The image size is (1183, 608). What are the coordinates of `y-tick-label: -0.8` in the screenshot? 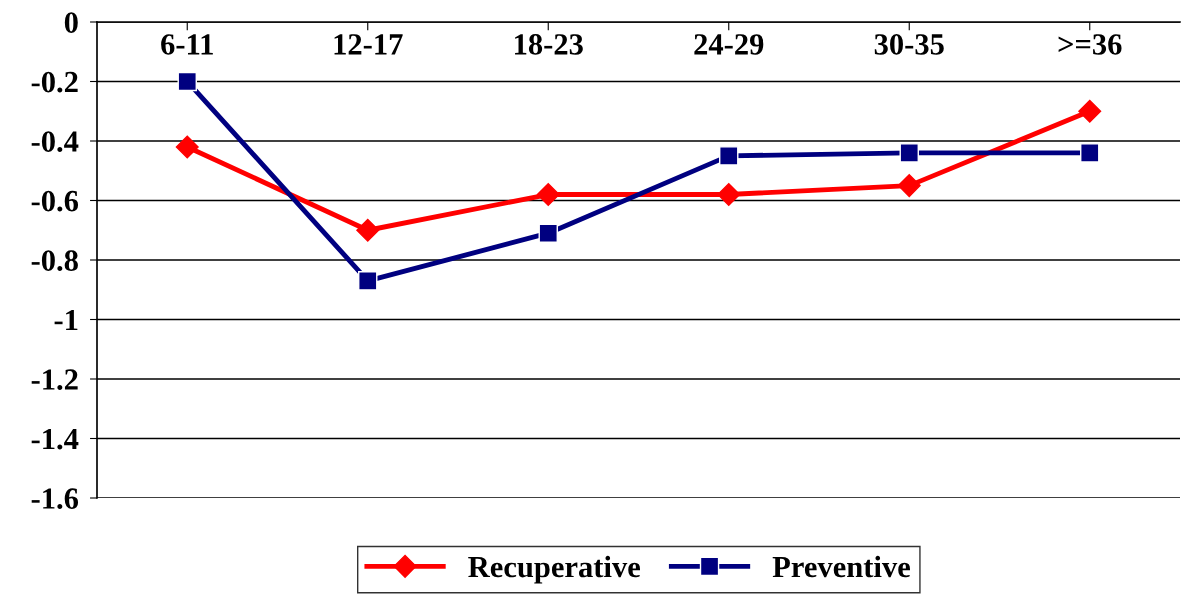 It's located at (54, 261).